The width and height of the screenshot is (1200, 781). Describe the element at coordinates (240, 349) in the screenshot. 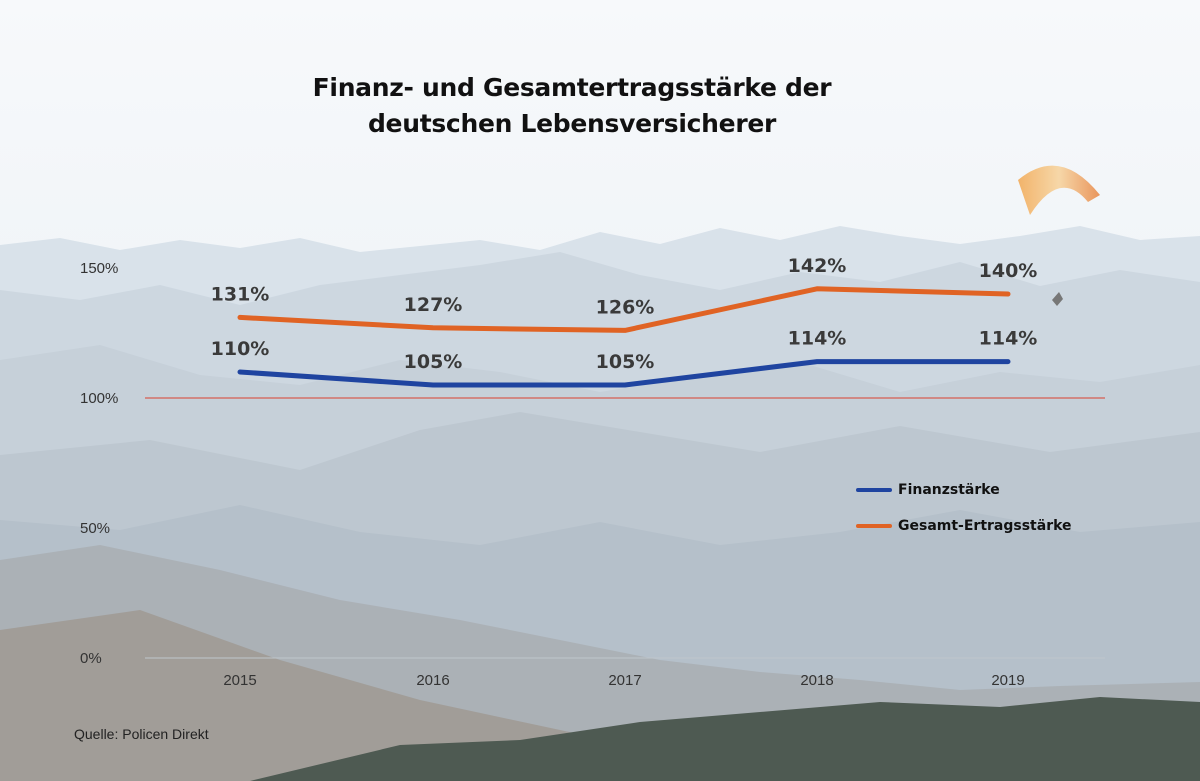

I see `data-label: 110%` at that location.